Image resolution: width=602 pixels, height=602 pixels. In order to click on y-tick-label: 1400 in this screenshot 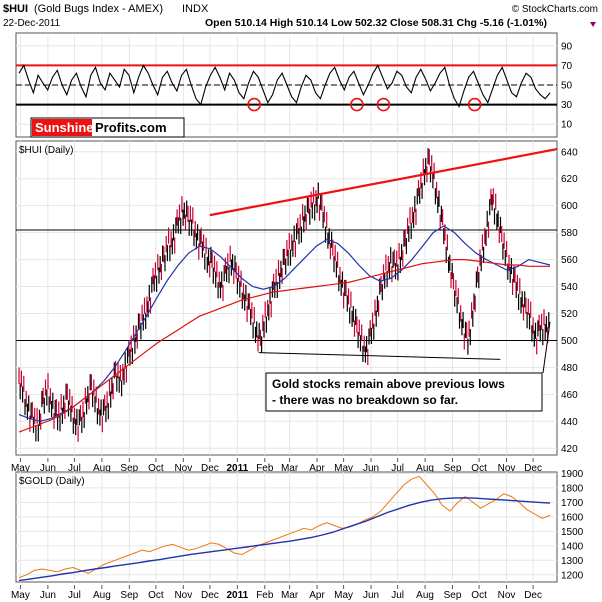, I will do `click(572, 546)`.